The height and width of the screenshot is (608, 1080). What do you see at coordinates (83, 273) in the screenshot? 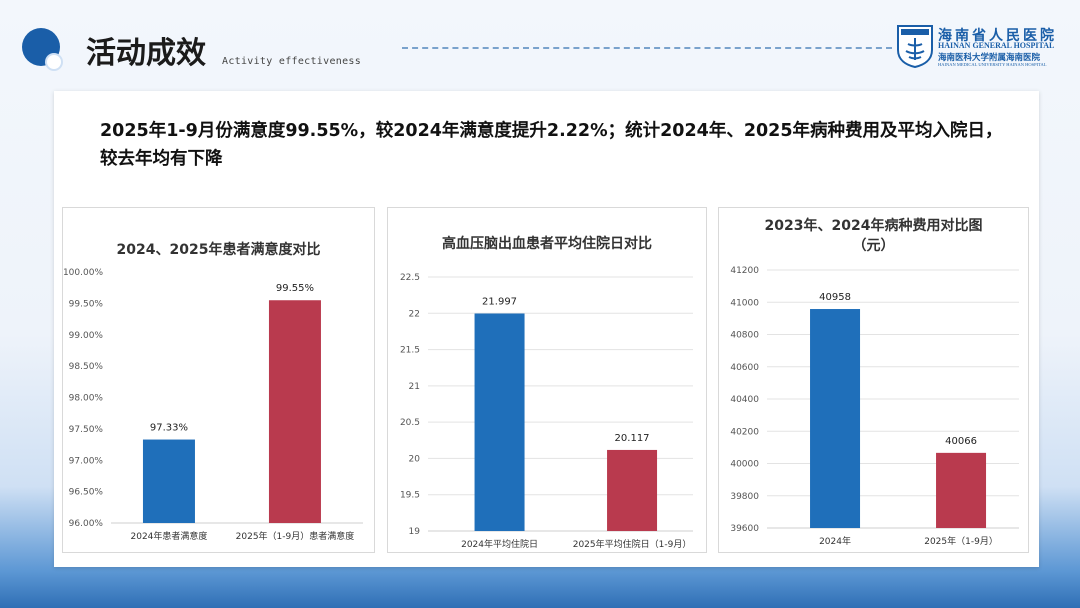
I see `y-tick-label: 100.00%` at bounding box center [83, 273].